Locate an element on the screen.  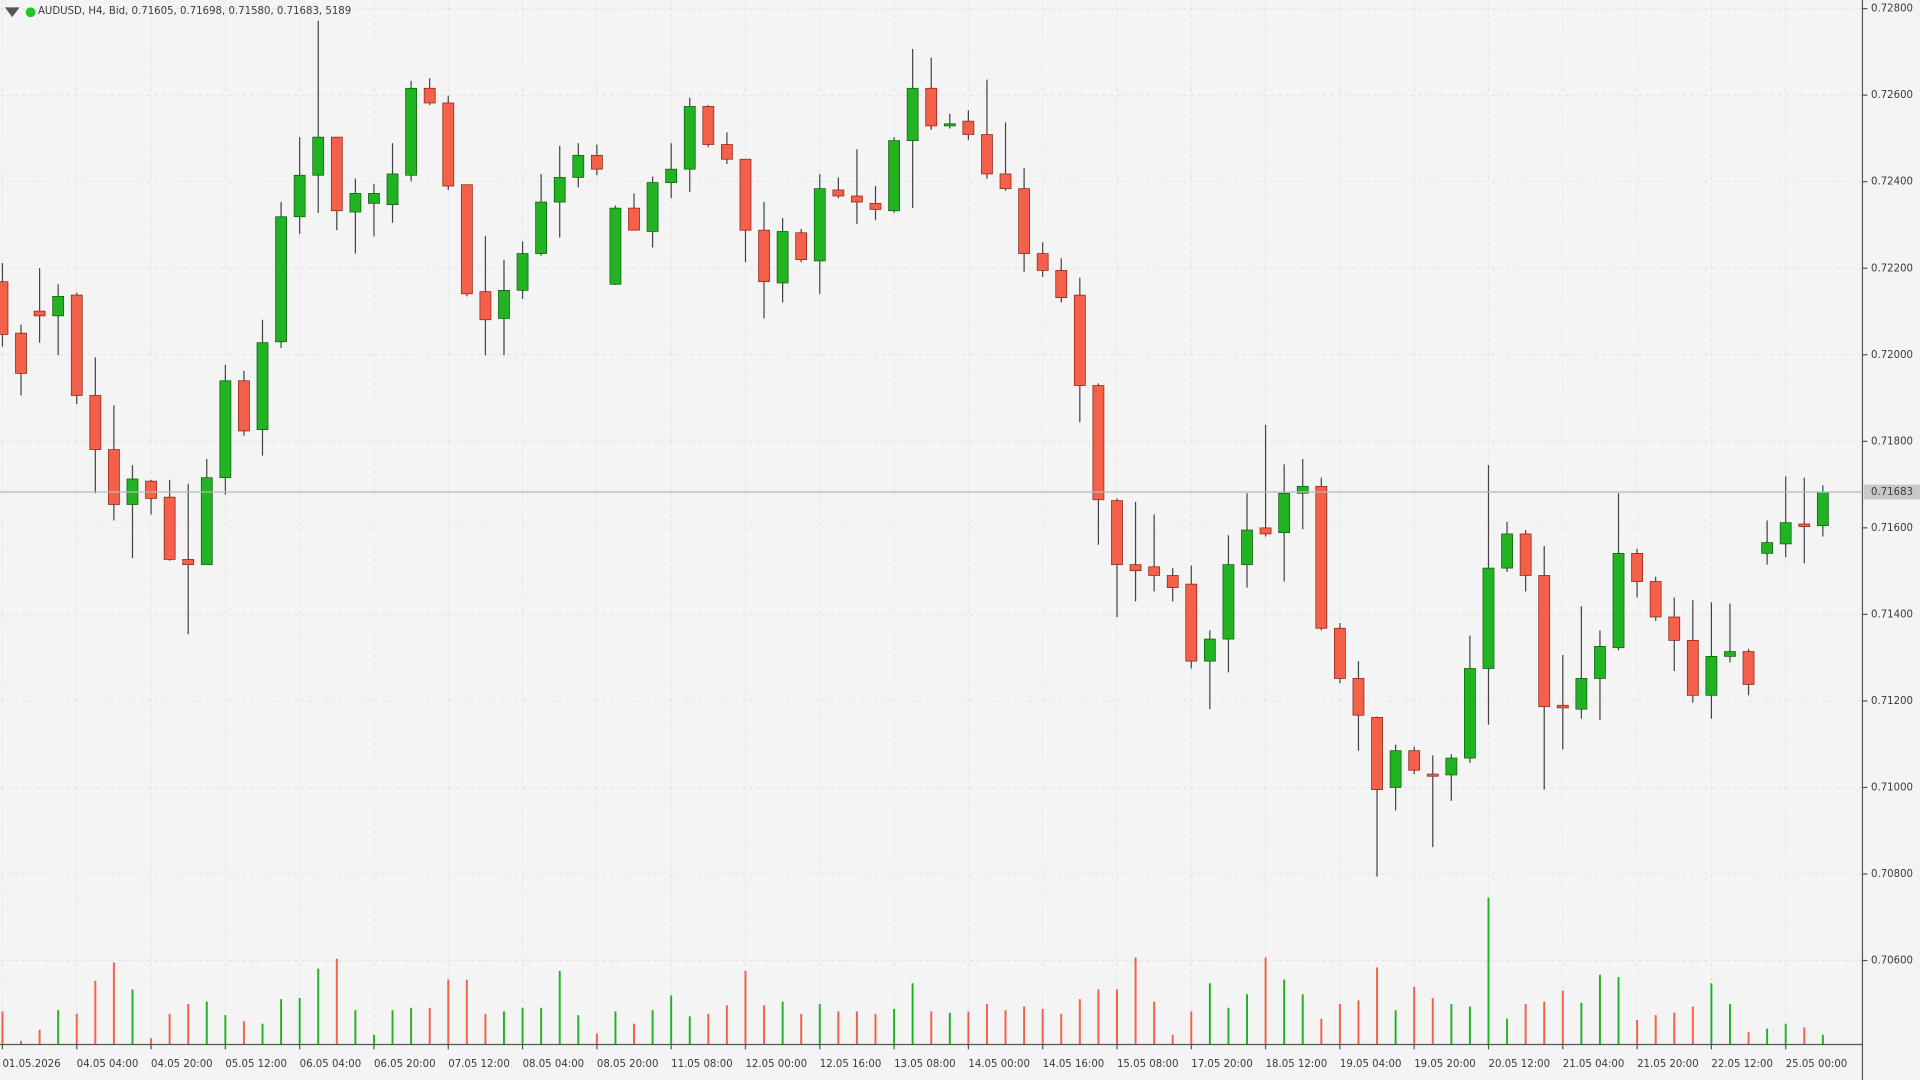
x-tick-label: 04.05 20:00 is located at coordinates (182, 1064).